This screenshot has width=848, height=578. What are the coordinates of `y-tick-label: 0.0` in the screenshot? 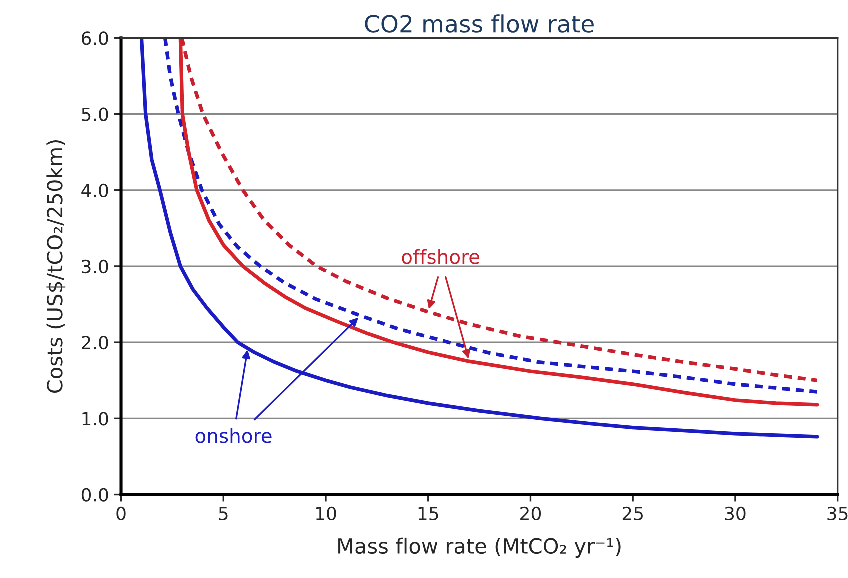 It's located at (95, 495).